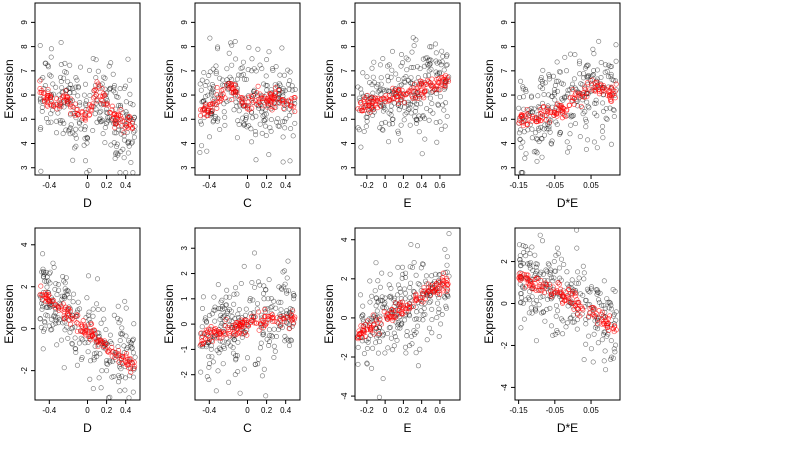 This screenshot has height=450, width=800. What do you see at coordinates (209, 410) in the screenshot?
I see `x-tick-label: -0.4` at bounding box center [209, 410].